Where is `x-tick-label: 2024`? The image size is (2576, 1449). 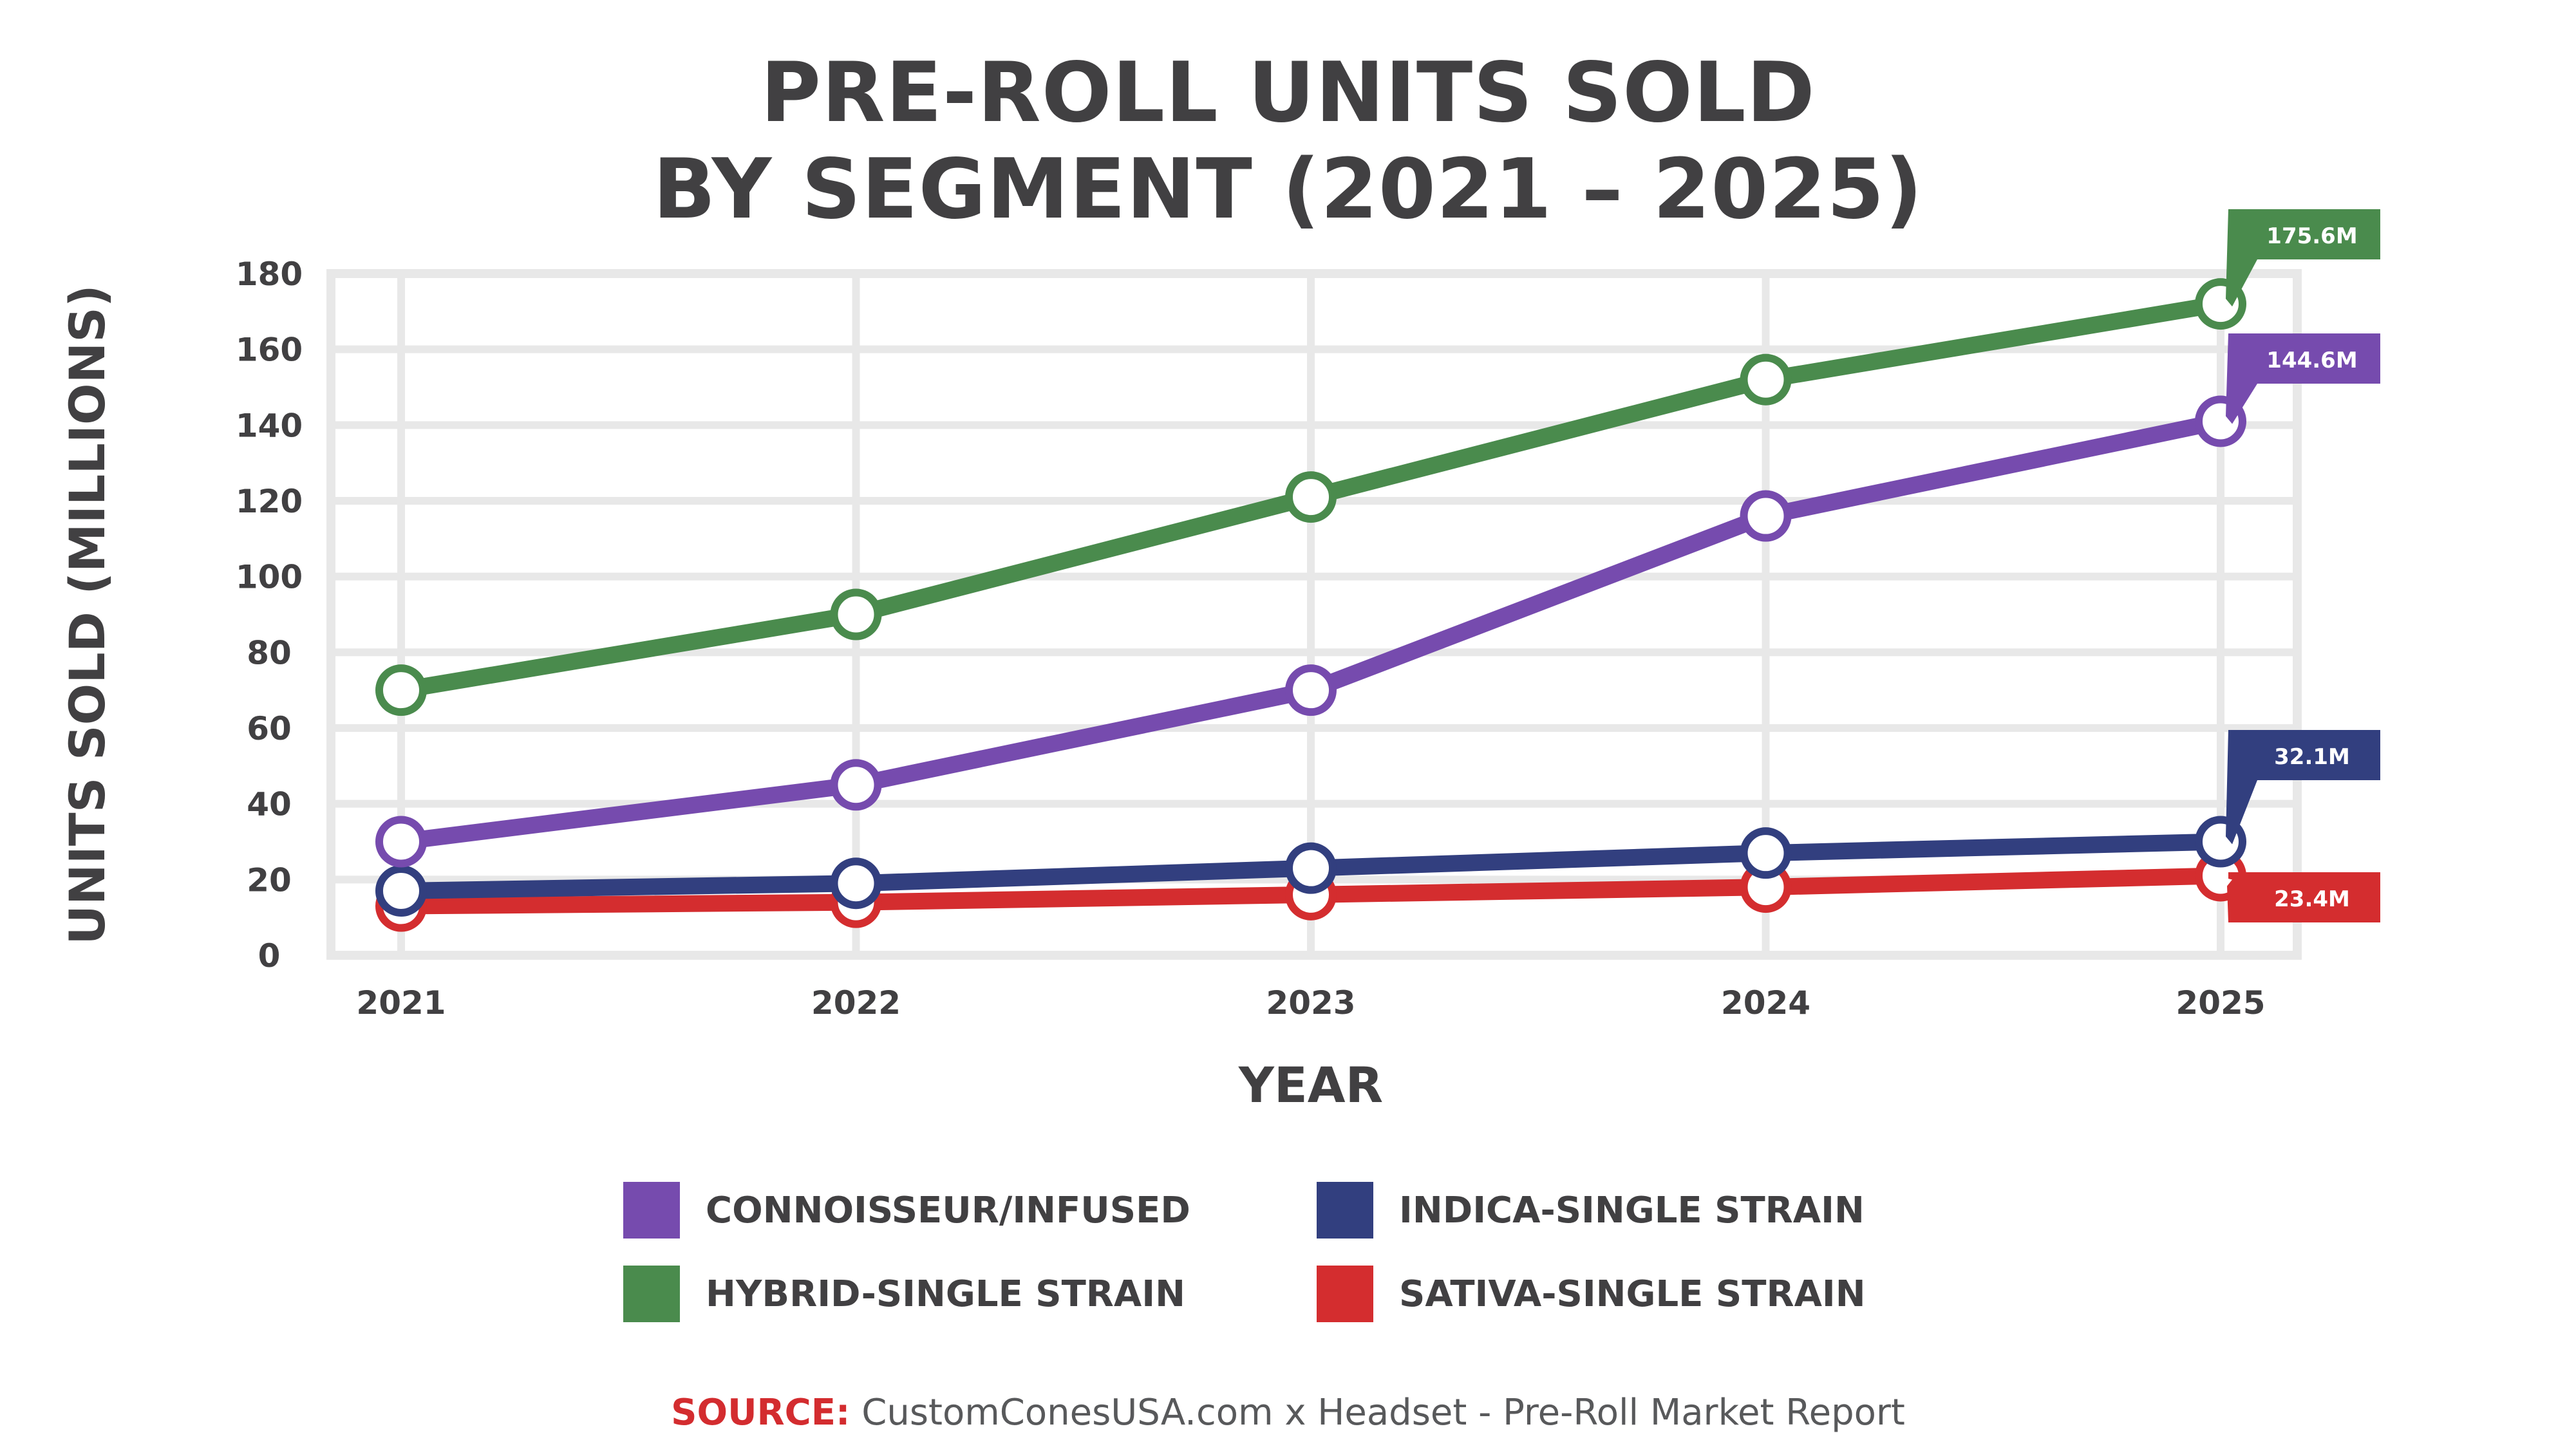 x-tick-label: 2024 is located at coordinates (1765, 1003).